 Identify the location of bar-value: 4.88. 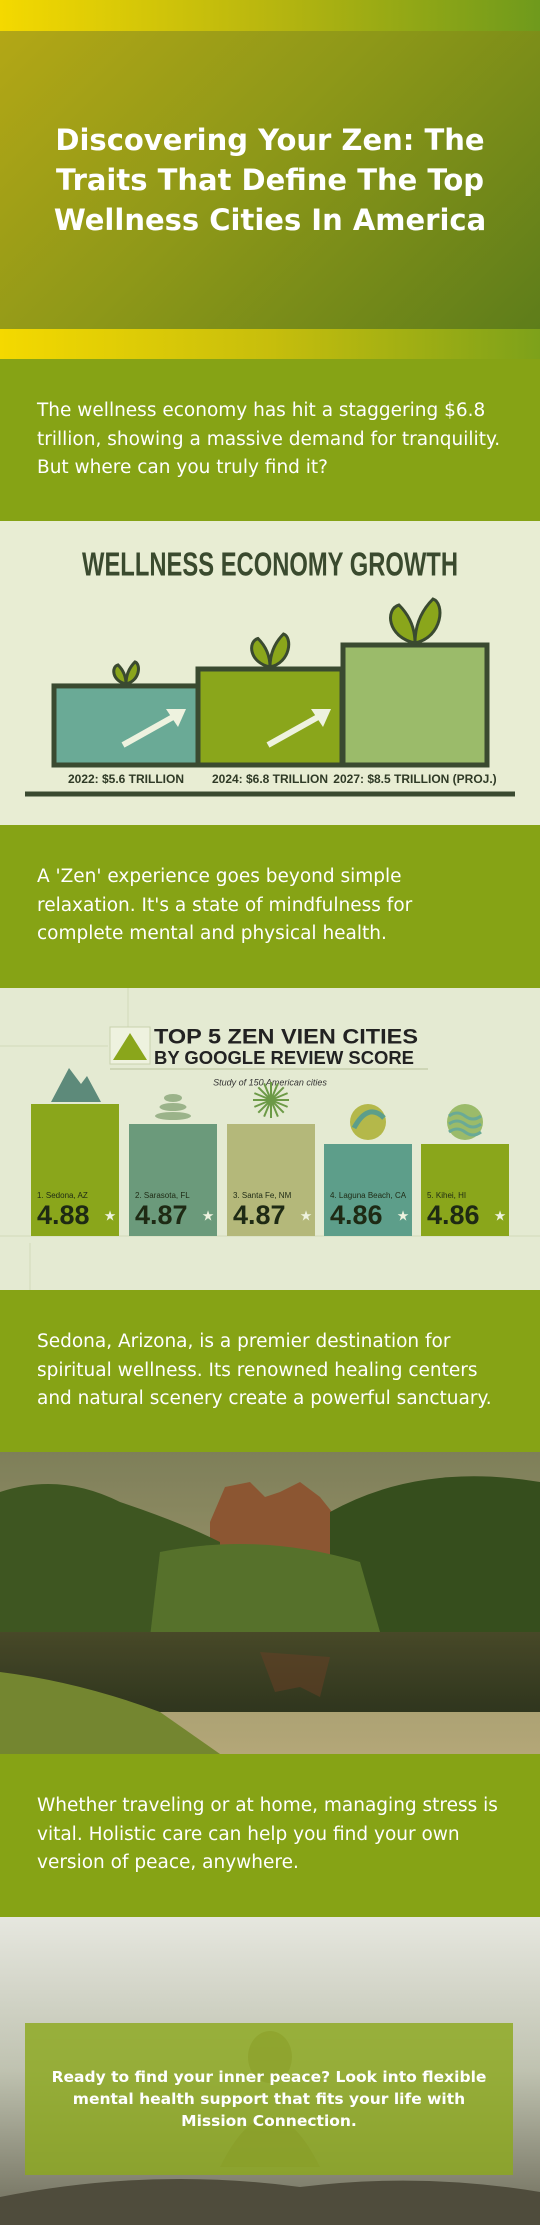
(63, 1215).